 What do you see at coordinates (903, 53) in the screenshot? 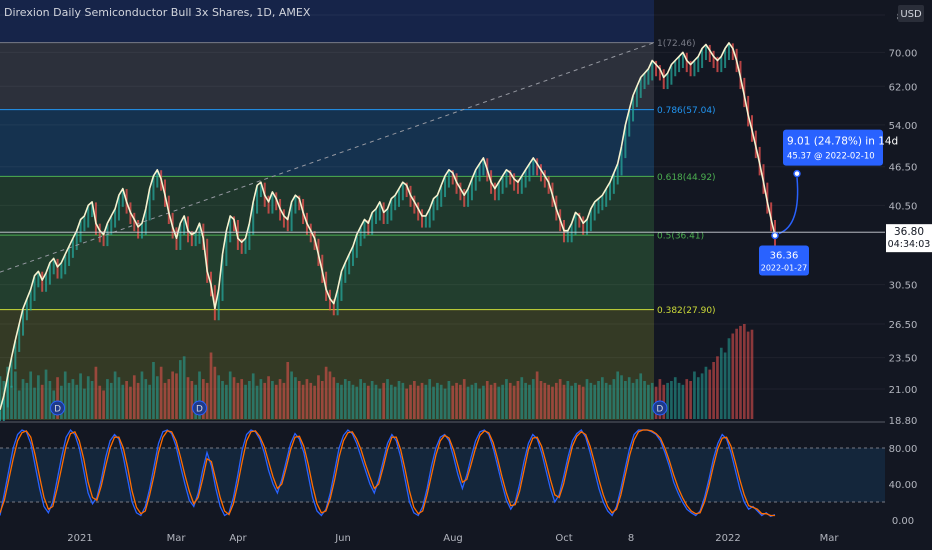
I see `price-tick: 70.00` at bounding box center [903, 53].